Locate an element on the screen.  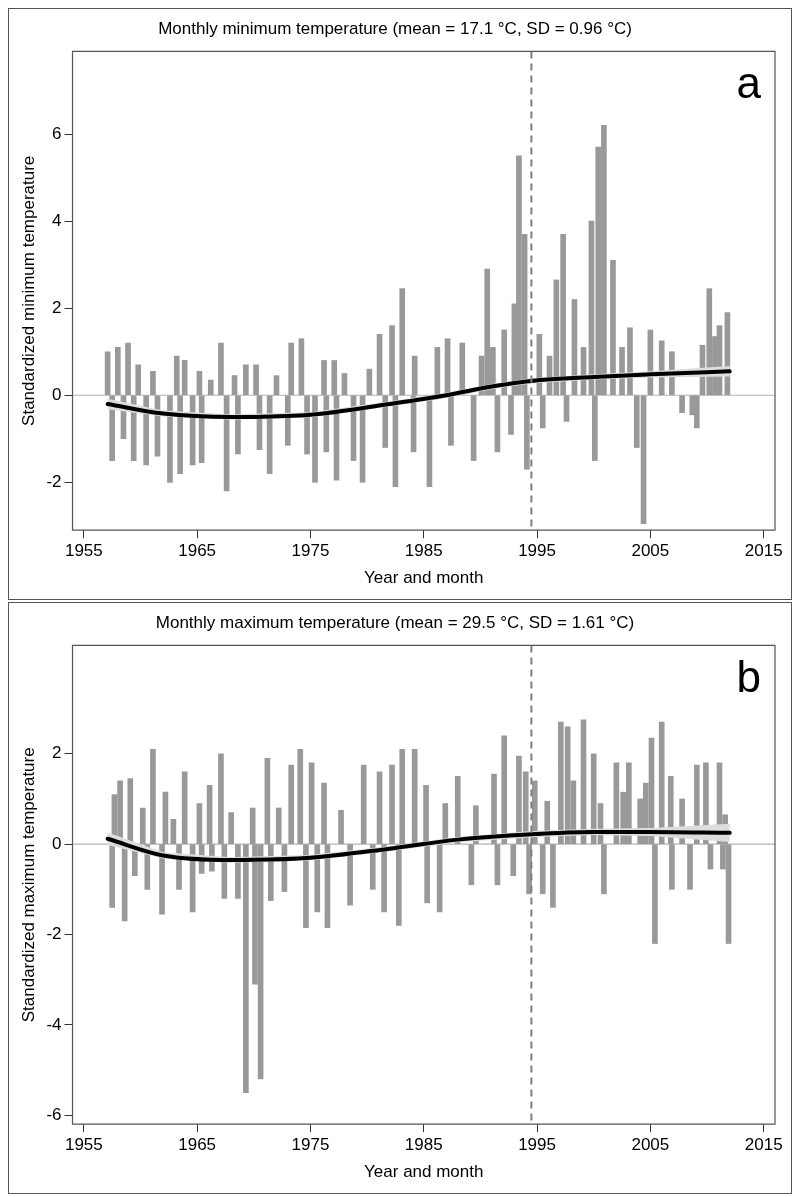
y-axis-title: Standardized minimum temperature is located at coordinates (28, 290).